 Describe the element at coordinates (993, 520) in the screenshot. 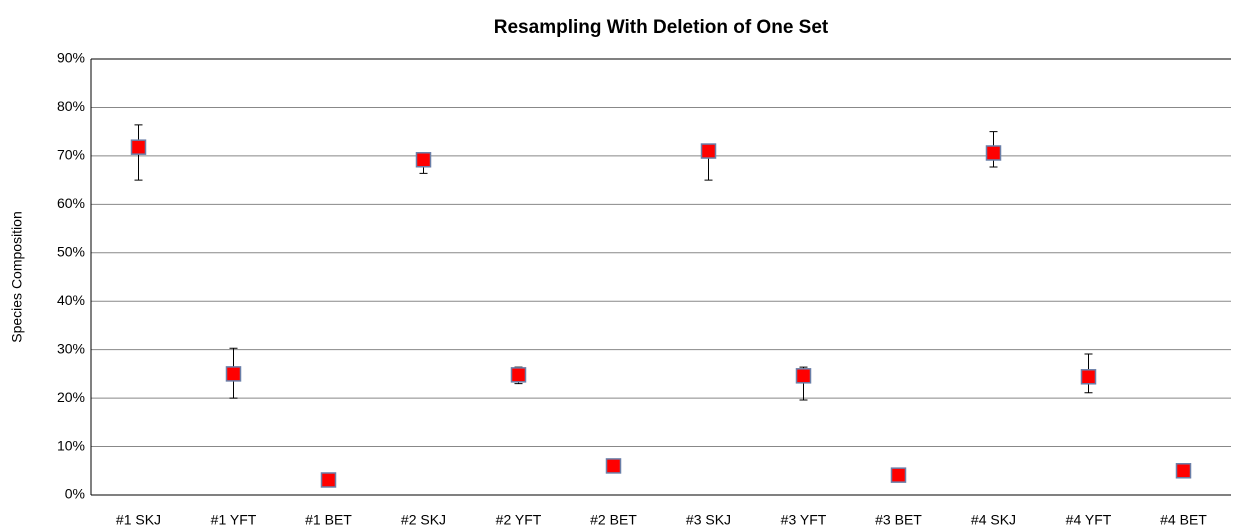

I see `x-tick-label: #4 SKJ` at that location.